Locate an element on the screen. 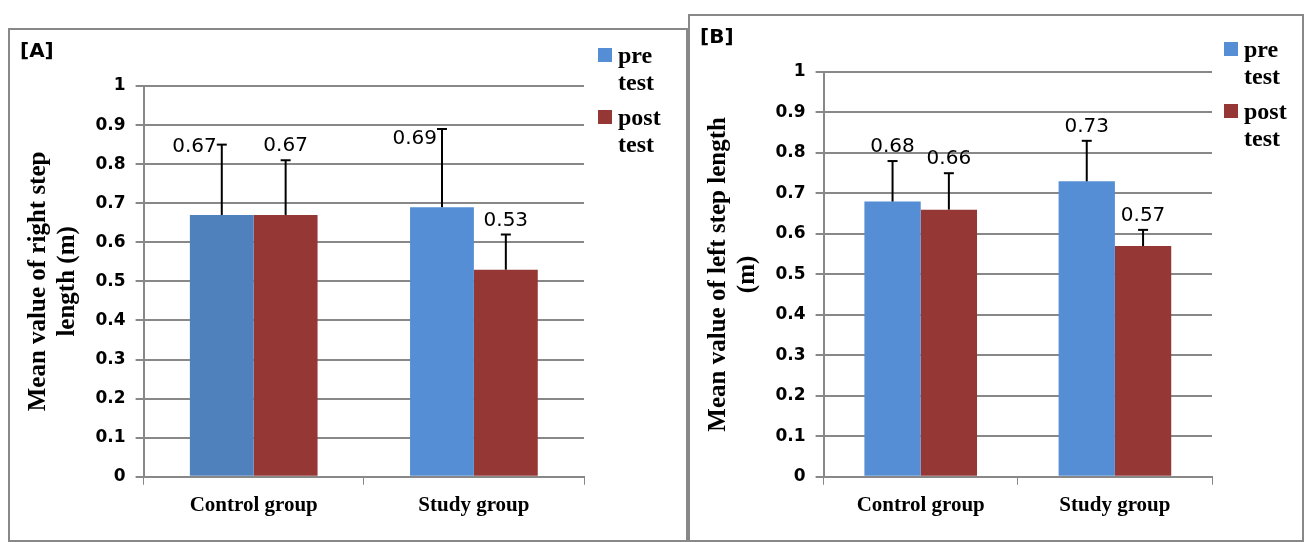 This screenshot has height=542, width=1304. data-label: 0.68 is located at coordinates (892, 145).